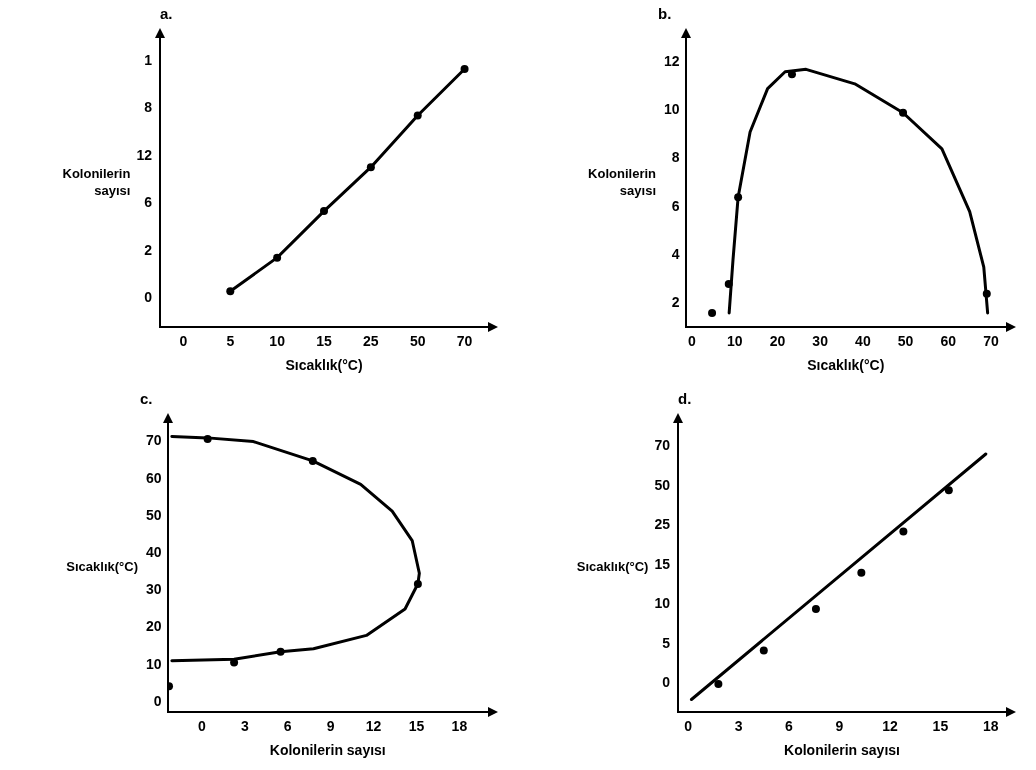  What do you see at coordinates (153, 477) in the screenshot?
I see `y-tick-label: 60` at bounding box center [153, 477].